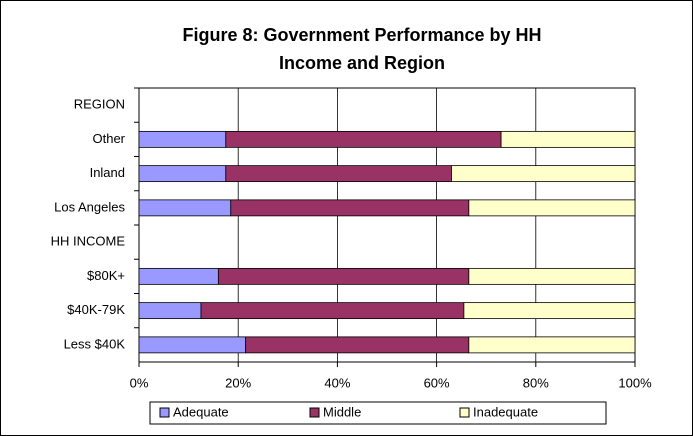 This screenshot has width=693, height=436. I want to click on legend-label: Inadequate, so click(505, 411).